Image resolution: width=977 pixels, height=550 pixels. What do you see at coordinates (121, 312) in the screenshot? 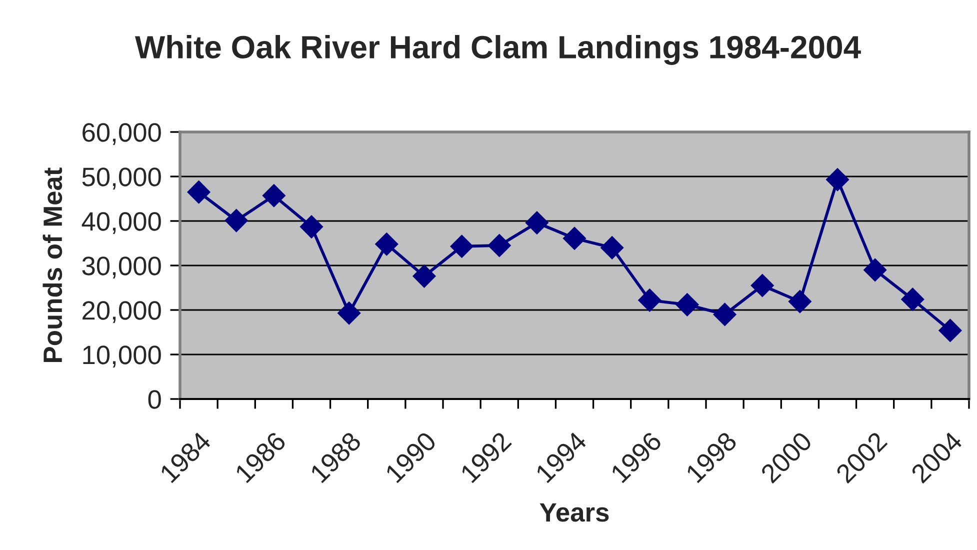
I see `y-tick-label: 20,000` at bounding box center [121, 312].